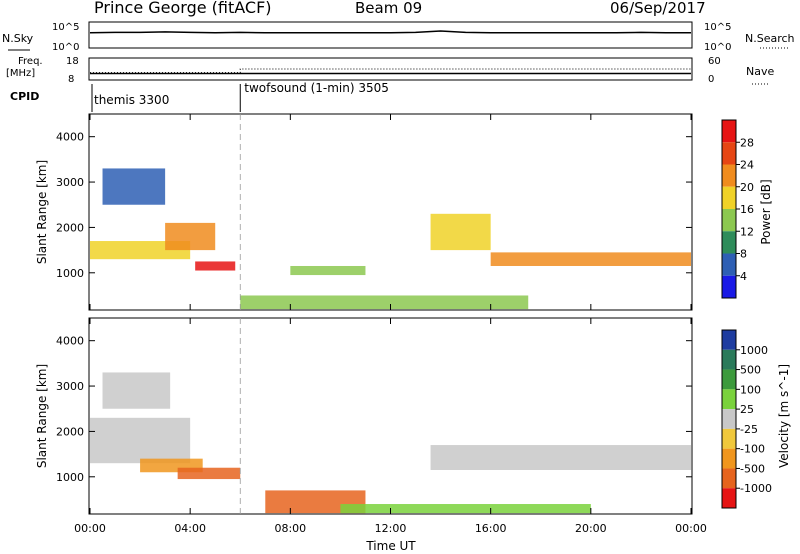  Describe the element at coordinates (658, 8) in the screenshot. I see `date-title: 06/Sep/2017` at that location.